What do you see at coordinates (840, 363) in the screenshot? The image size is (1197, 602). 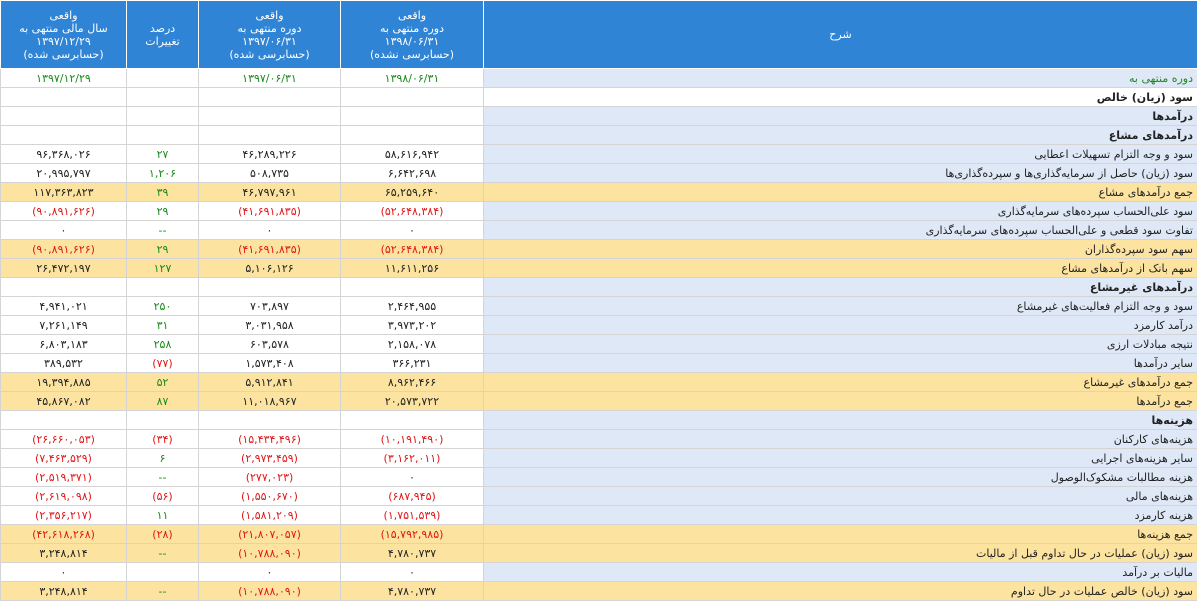 I see `row-label: سایر درآمدها` at bounding box center [840, 363].